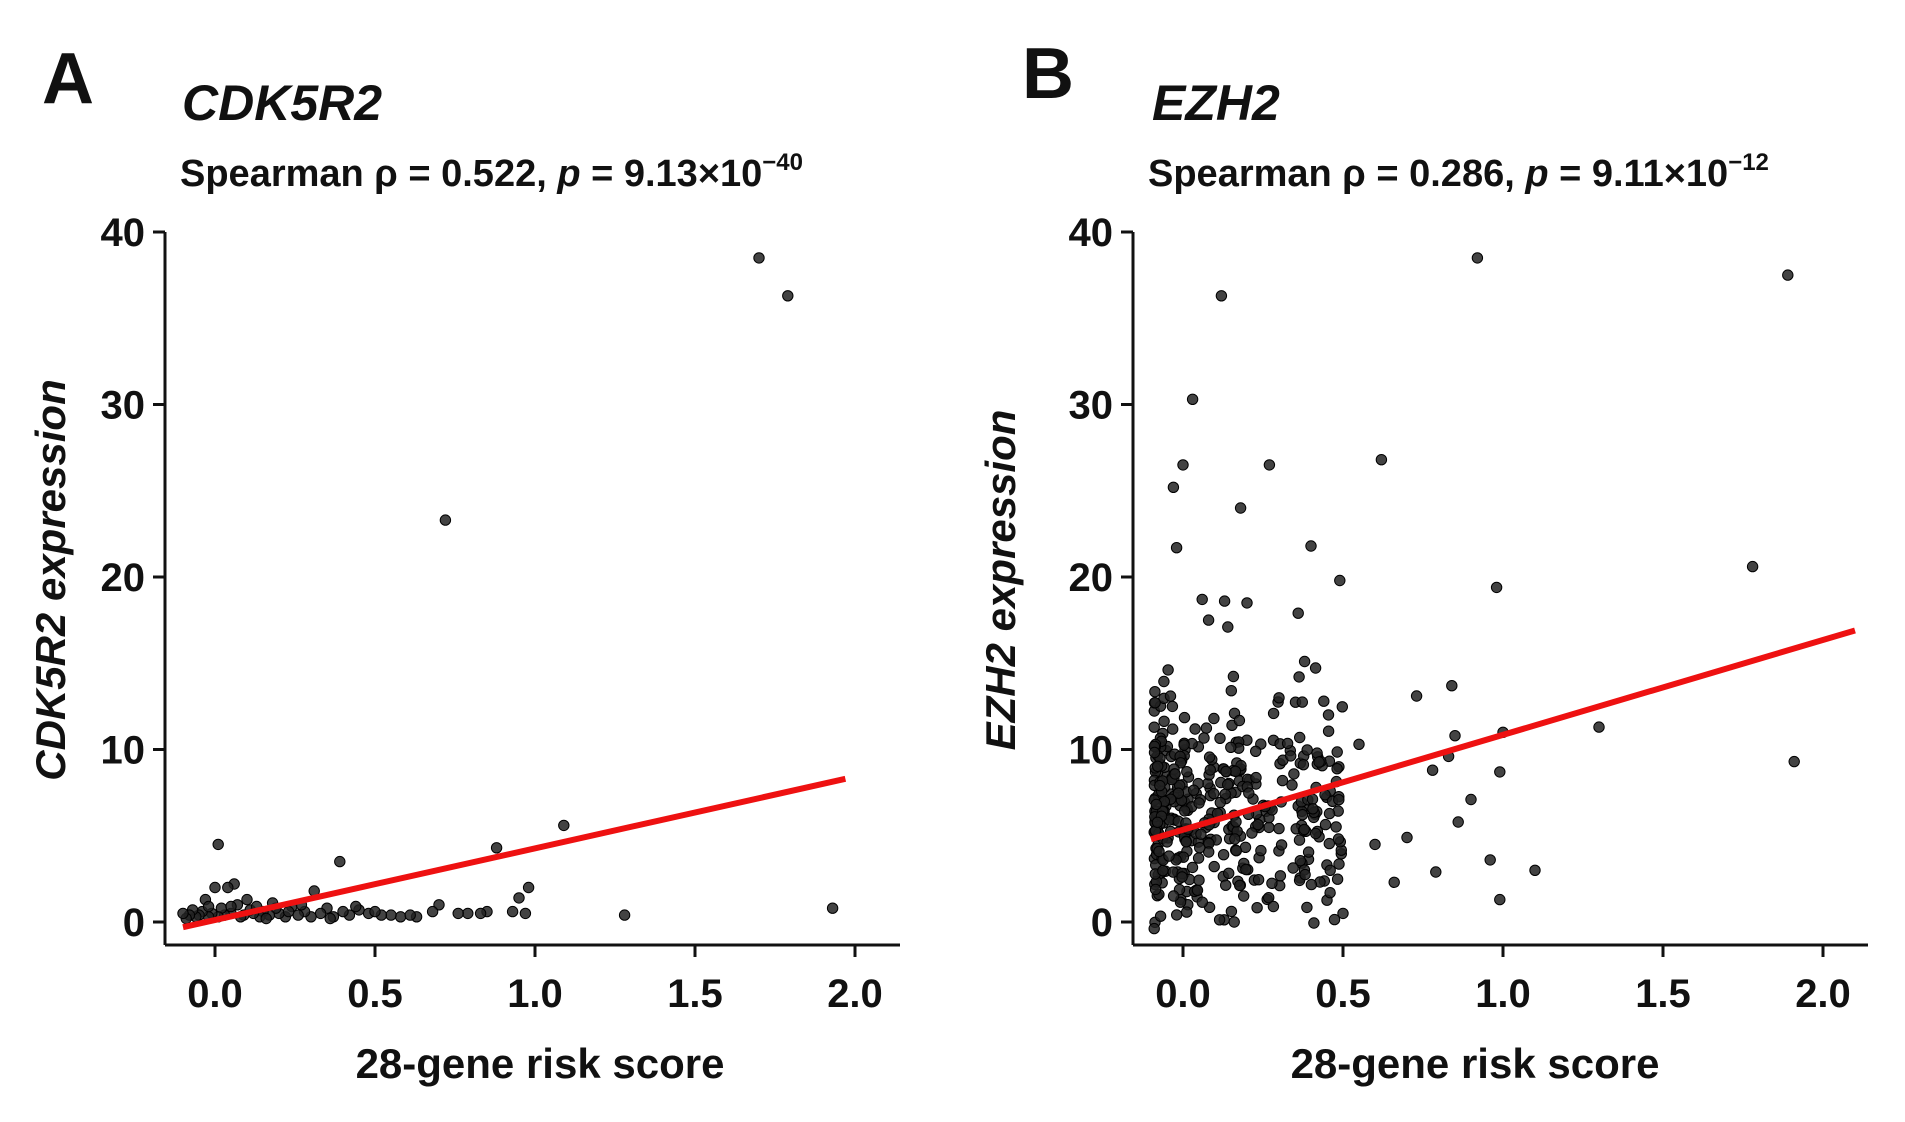  Describe the element at coordinates (672, 174) in the screenshot. I see `subtitle-p-value: = 9.13×10` at that location.